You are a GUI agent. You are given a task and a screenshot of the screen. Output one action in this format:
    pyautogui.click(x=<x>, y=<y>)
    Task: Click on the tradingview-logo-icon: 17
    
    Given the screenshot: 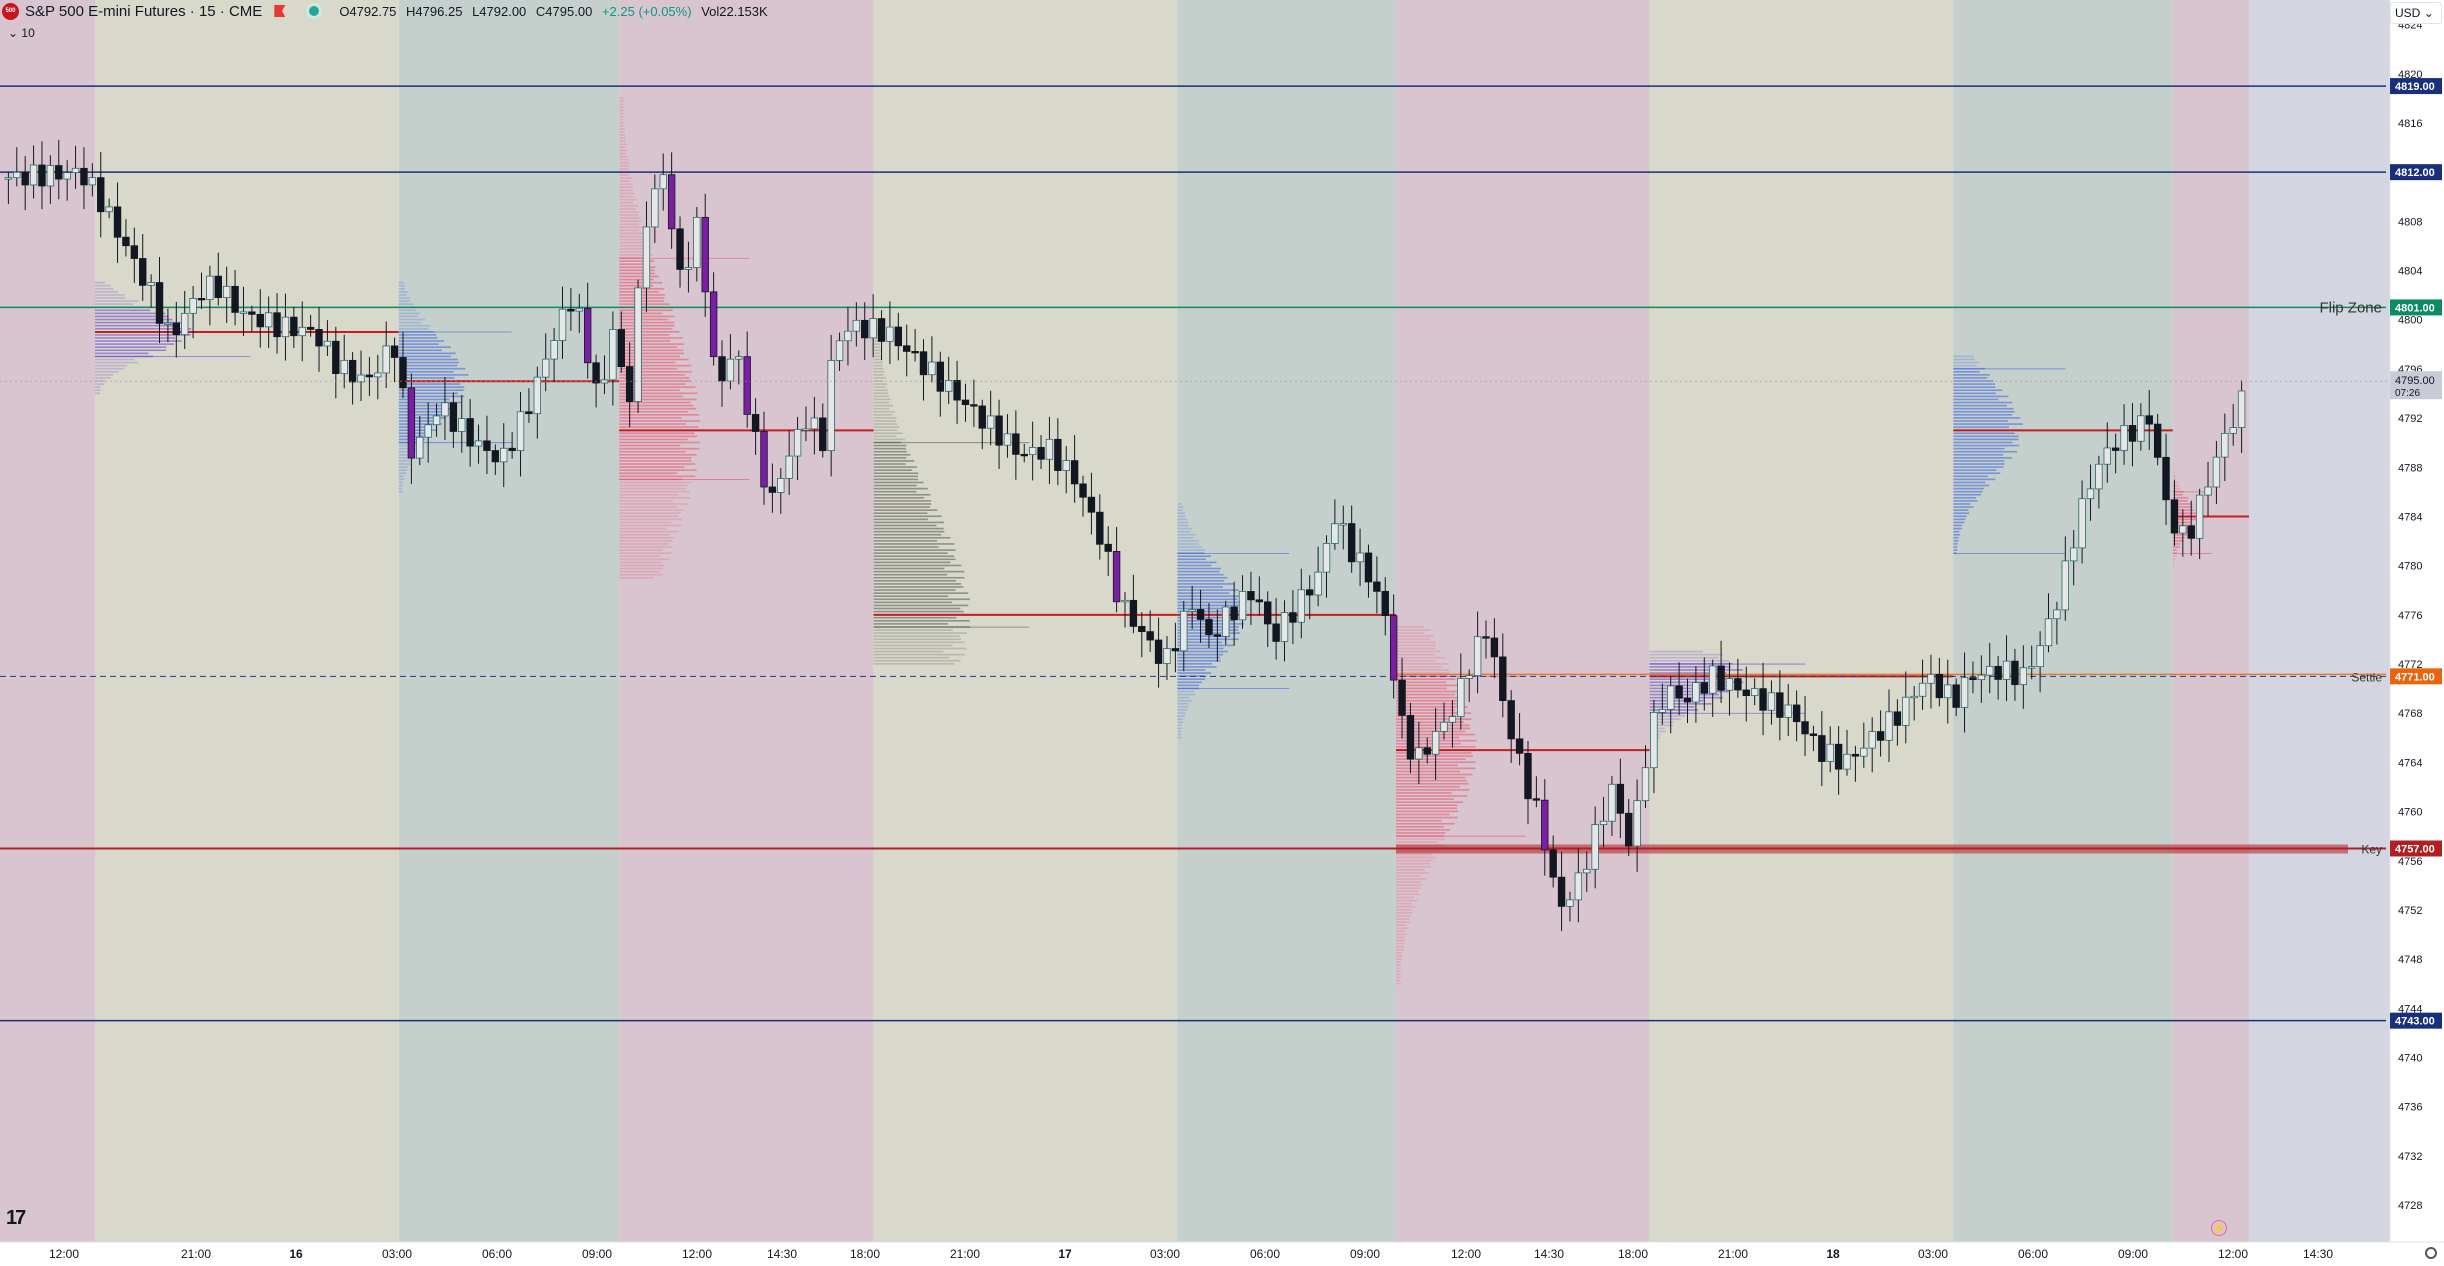 What is the action you would take?
    pyautogui.click(x=16, y=1218)
    